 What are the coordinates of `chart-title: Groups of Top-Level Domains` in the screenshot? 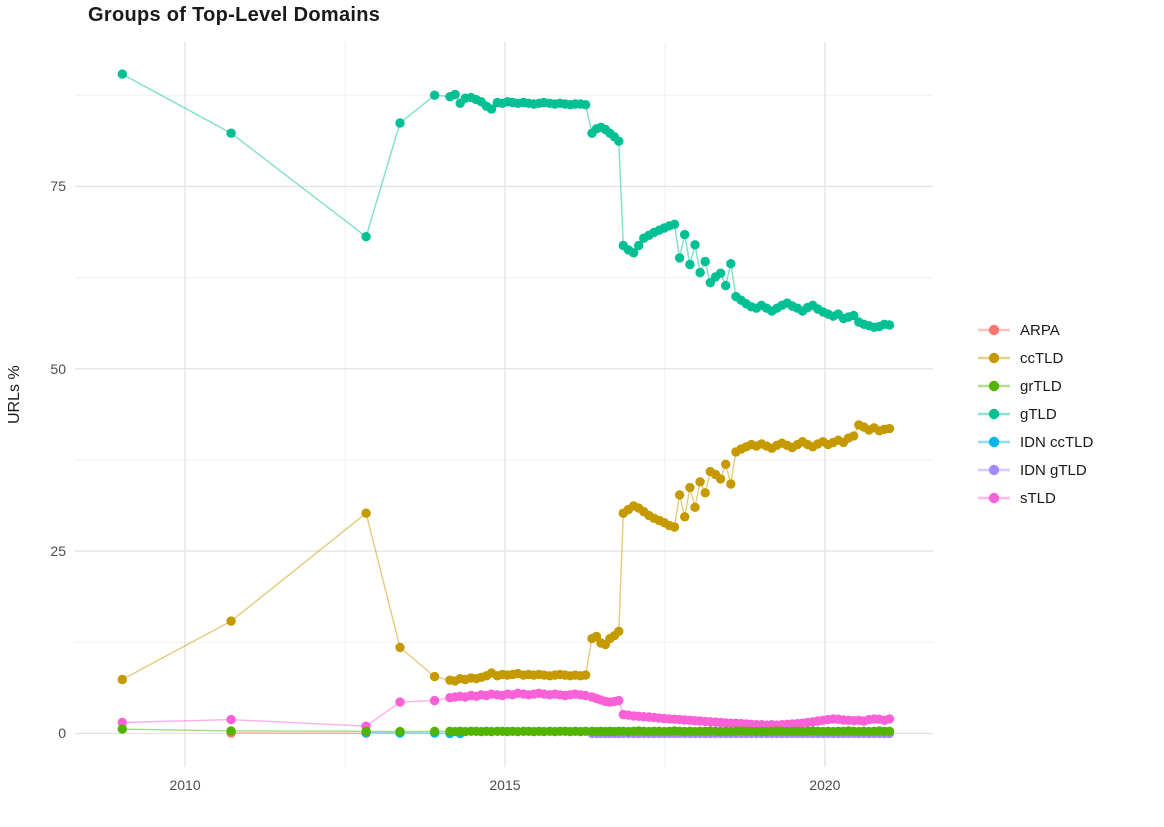 It's located at (234, 15).